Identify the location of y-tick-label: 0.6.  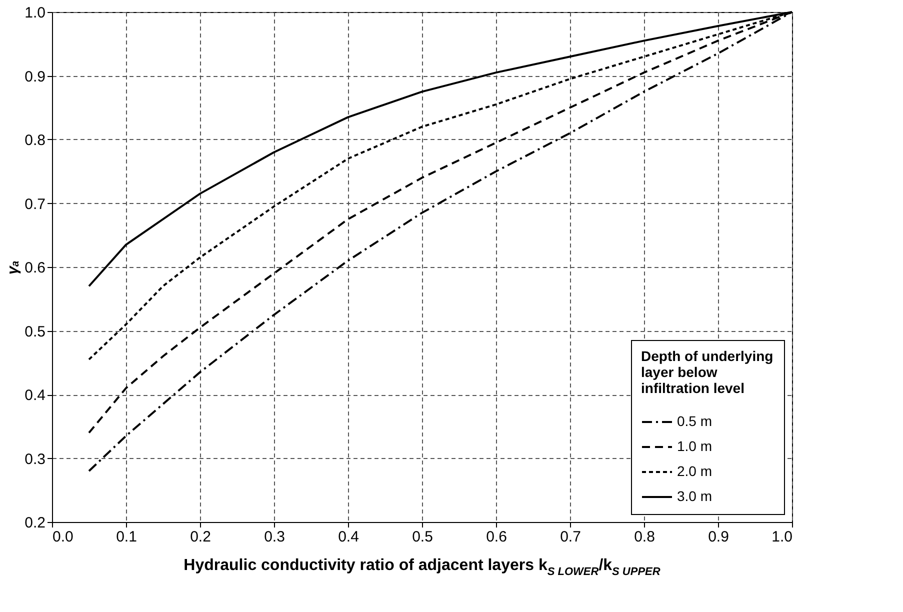
(35, 268).